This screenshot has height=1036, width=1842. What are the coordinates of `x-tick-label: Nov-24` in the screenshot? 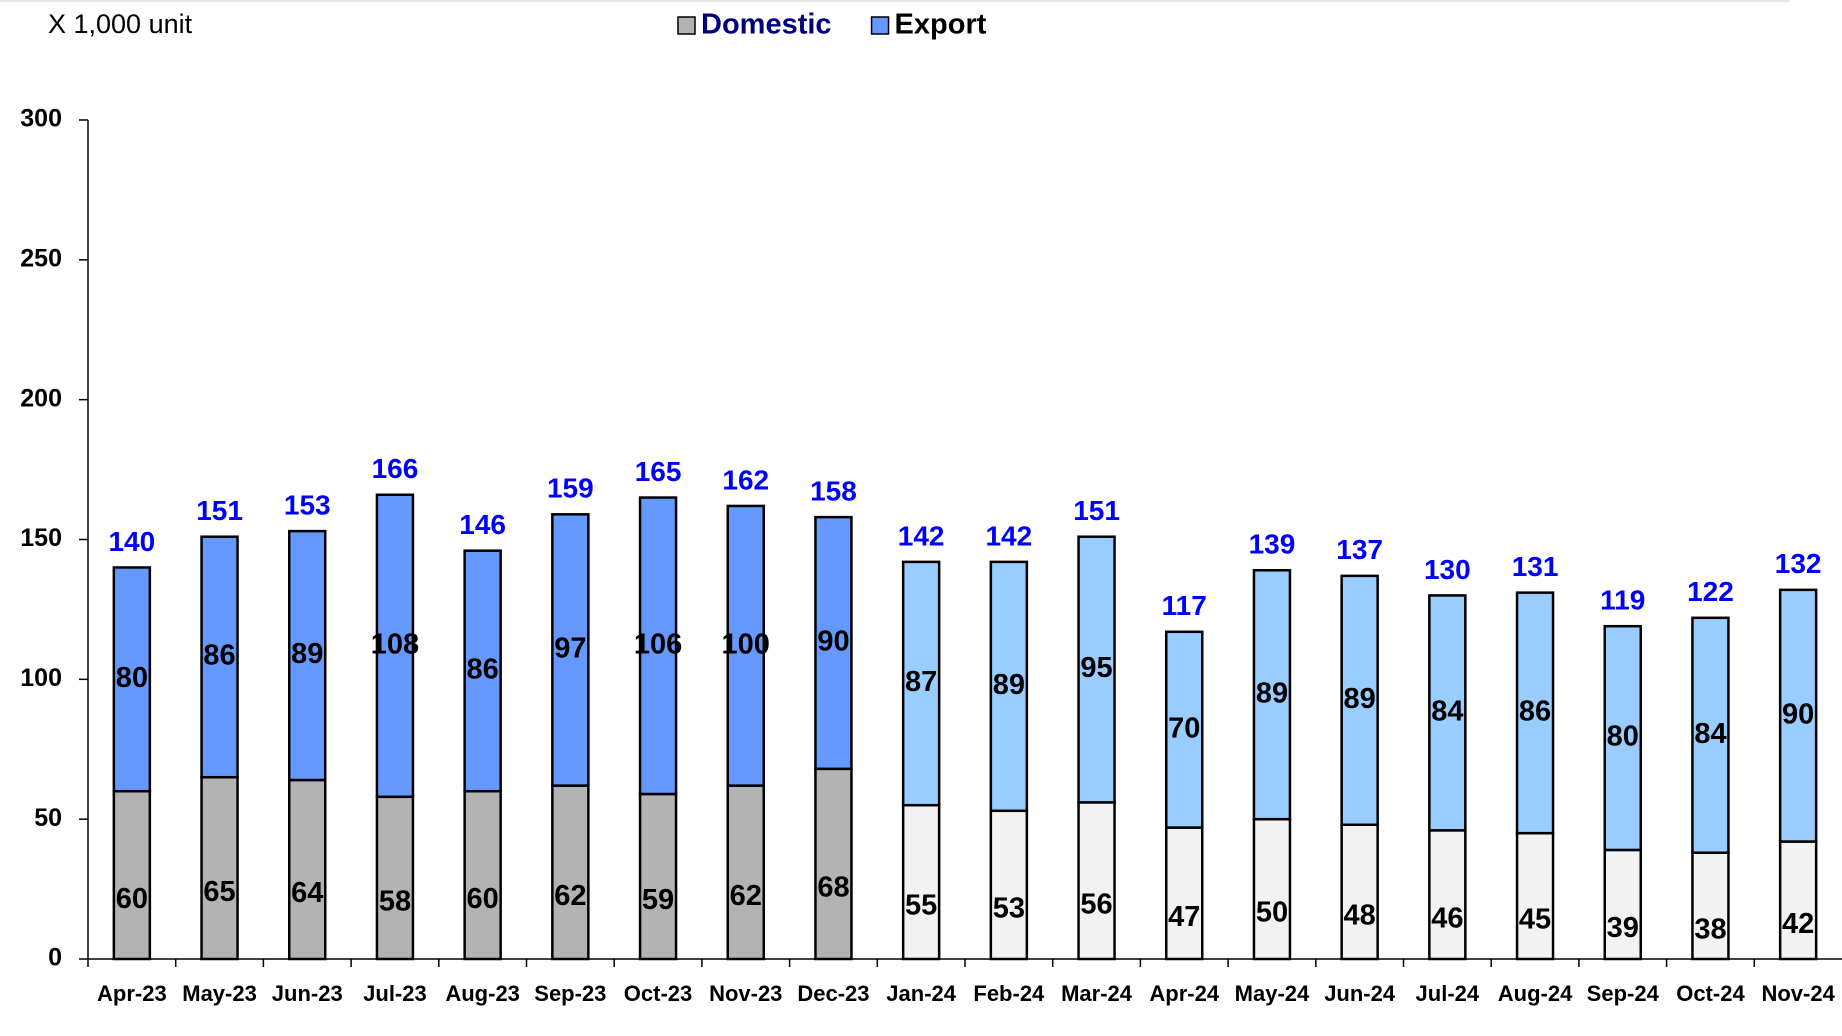 It's located at (1798, 993).